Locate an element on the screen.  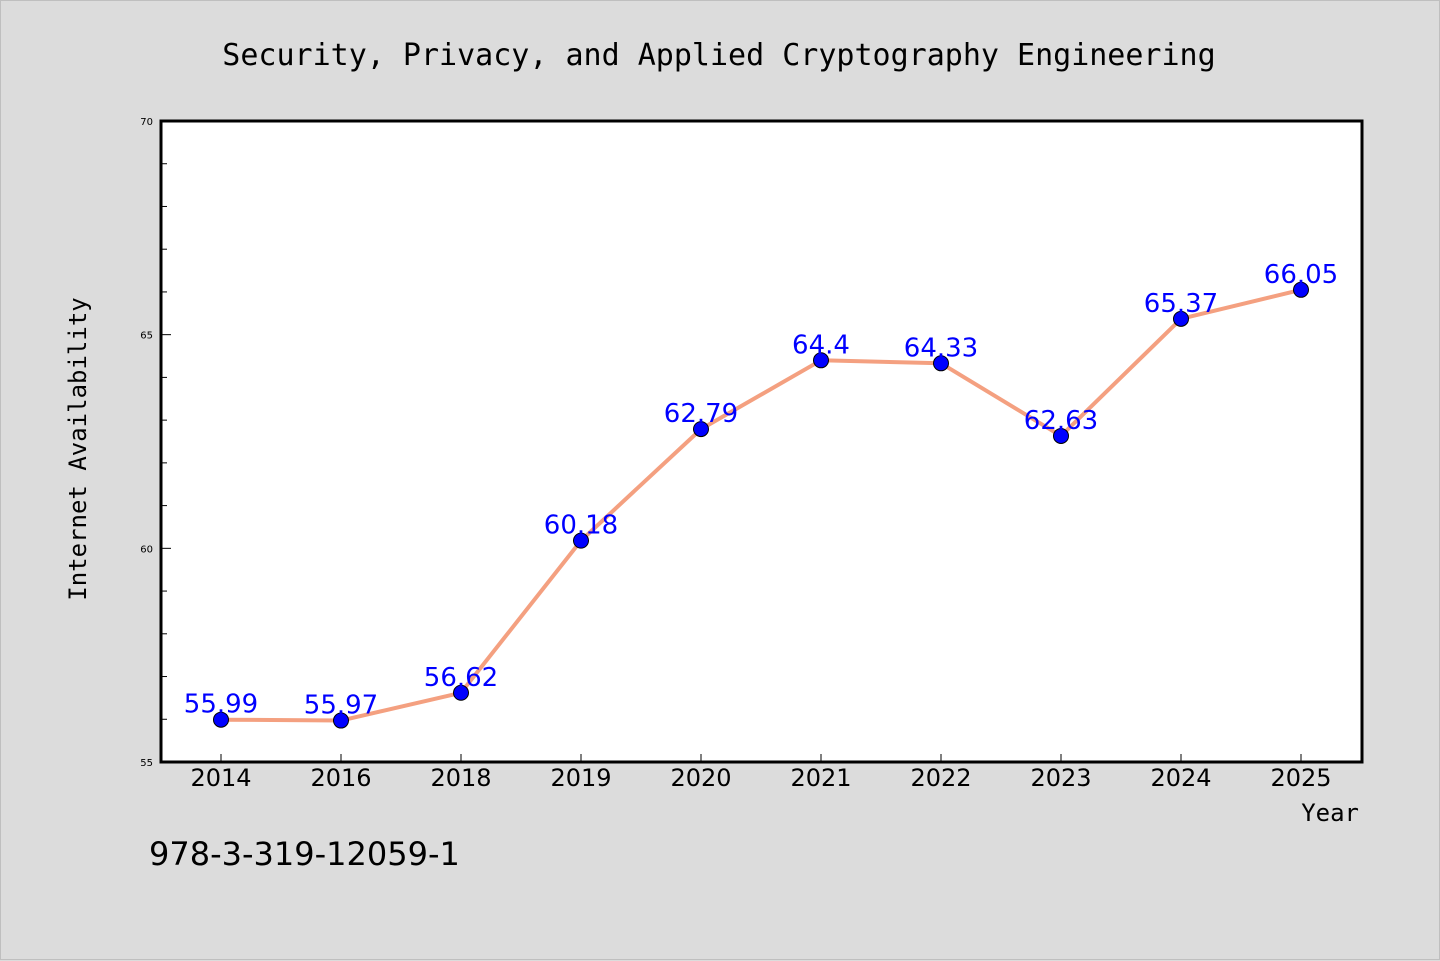
isbn-code: 978-3-319-12059-1 is located at coordinates (304, 854).